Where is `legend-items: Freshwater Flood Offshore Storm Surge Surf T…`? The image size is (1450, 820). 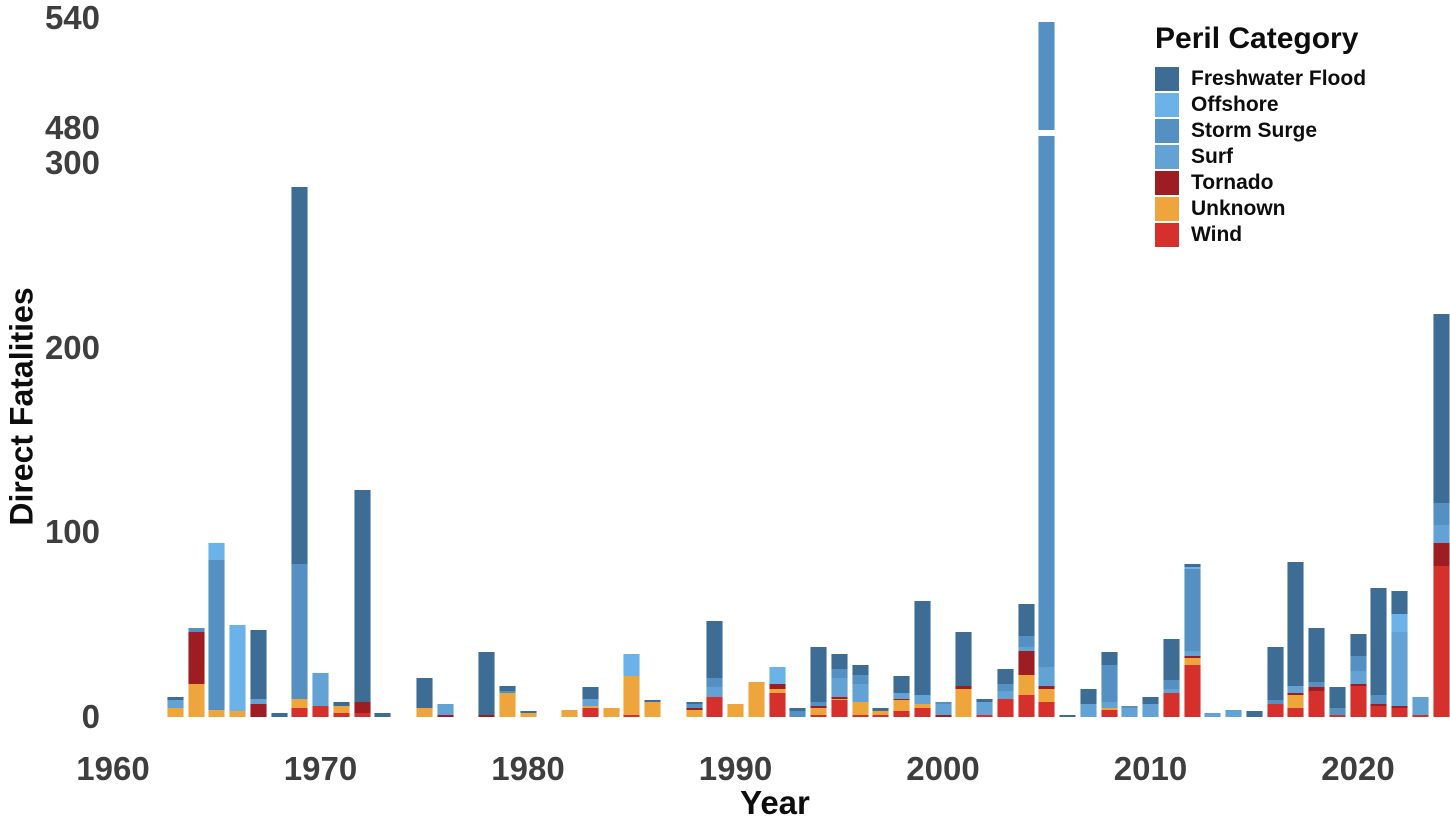
legend-items: Freshwater Flood Offshore Storm Surge Surf T… is located at coordinates (1302, 157).